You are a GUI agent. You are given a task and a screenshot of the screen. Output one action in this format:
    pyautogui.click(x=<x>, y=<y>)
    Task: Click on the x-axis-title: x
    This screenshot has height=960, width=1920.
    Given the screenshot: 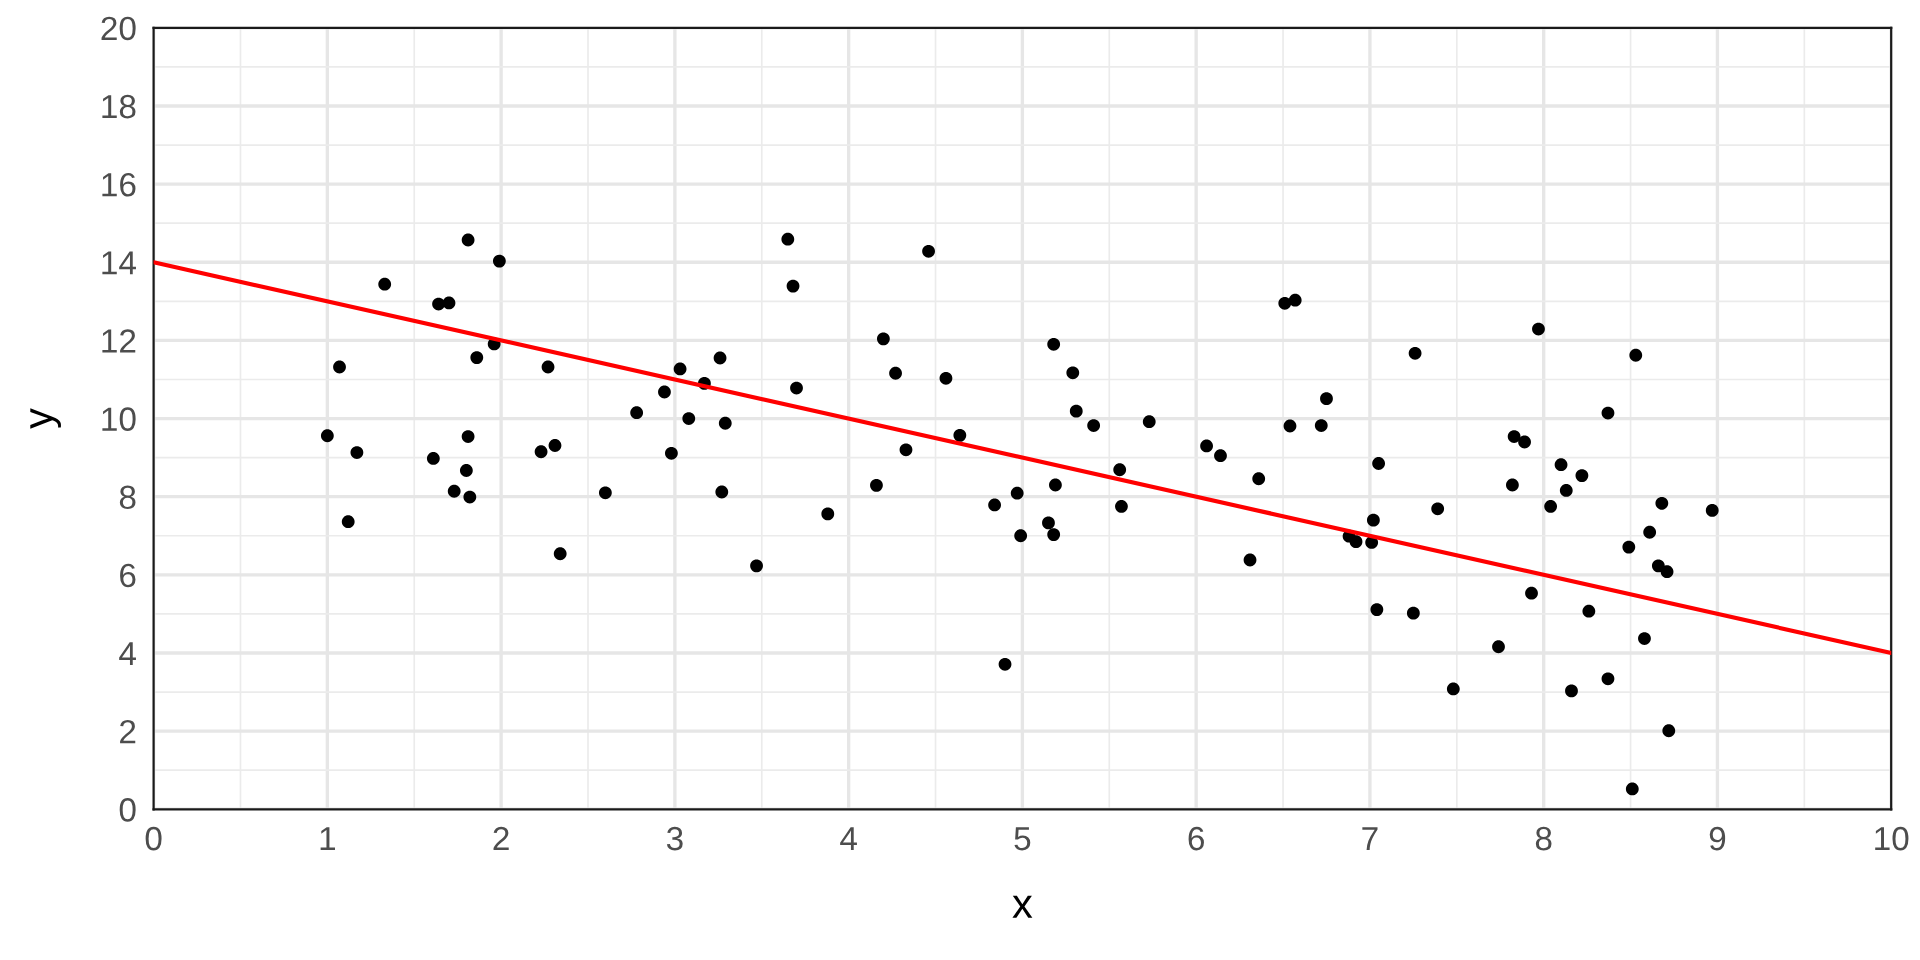 What is the action you would take?
    pyautogui.click(x=1022, y=906)
    